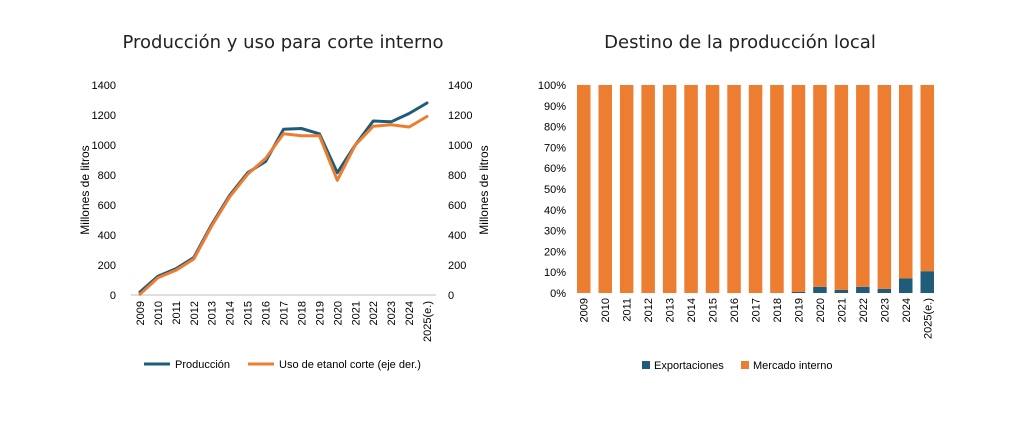 The height and width of the screenshot is (422, 1022). Describe the element at coordinates (350, 365) in the screenshot. I see `legend-label-uso-etanol: Uso de etanol corte (eje der.)` at that location.